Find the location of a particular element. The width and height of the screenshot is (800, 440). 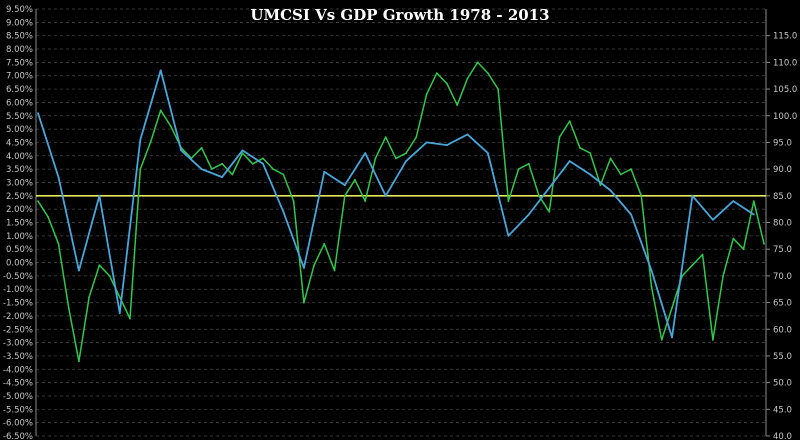

right-tick-label: 80.0 is located at coordinates (782, 224).